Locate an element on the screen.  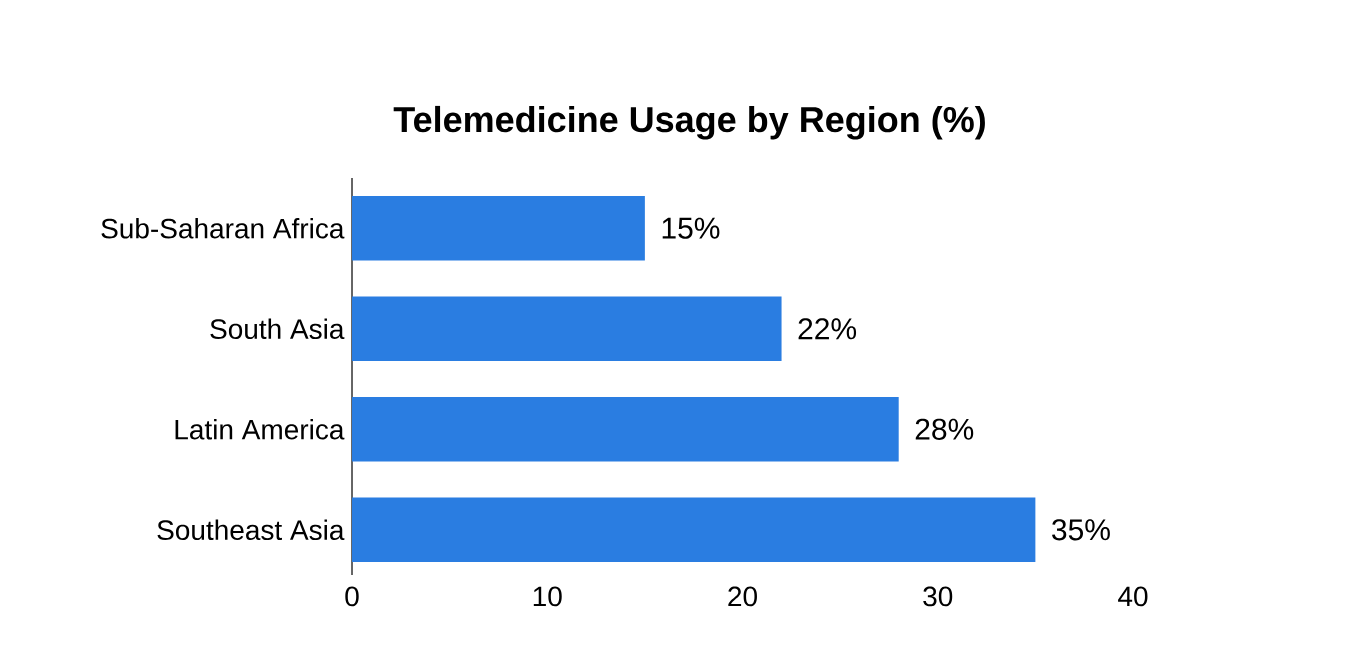
y-tick-label: Southeast Asia is located at coordinates (251, 530).